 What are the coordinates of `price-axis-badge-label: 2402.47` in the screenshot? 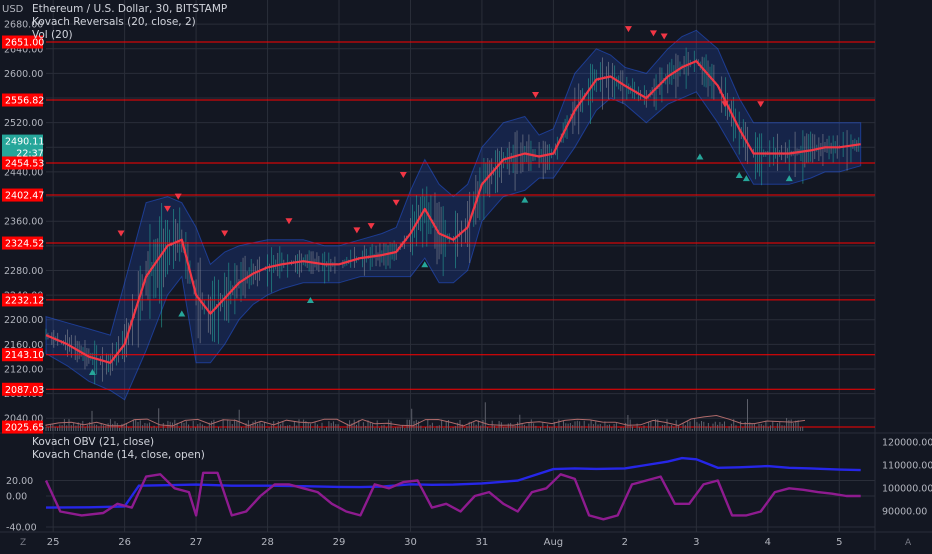 It's located at (24, 196).